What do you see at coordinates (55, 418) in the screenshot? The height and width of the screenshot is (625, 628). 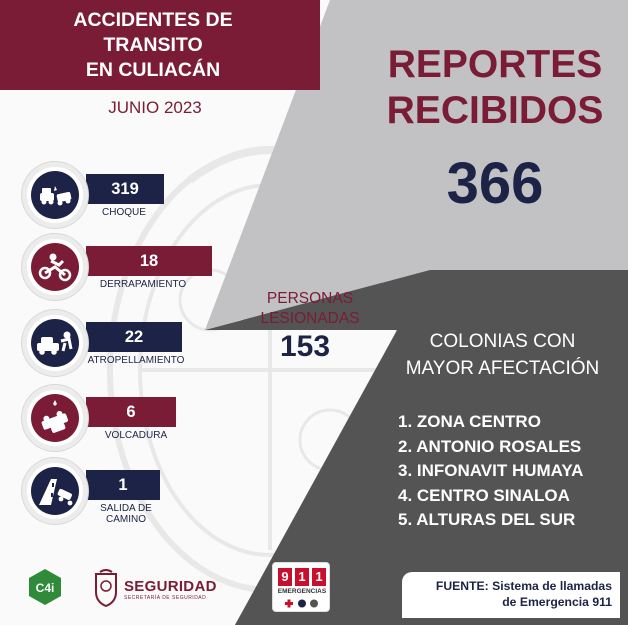 I see `car-rollover-icon` at bounding box center [55, 418].